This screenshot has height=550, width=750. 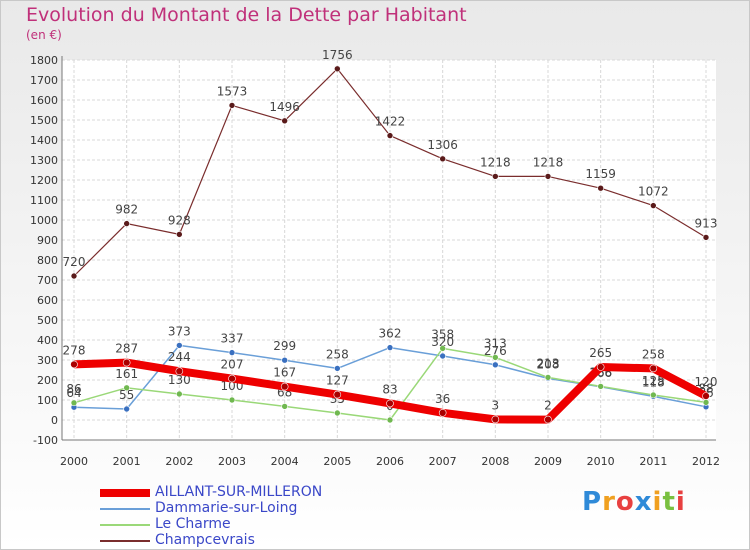 I want to click on logo-letter: x, so click(x=643, y=502).